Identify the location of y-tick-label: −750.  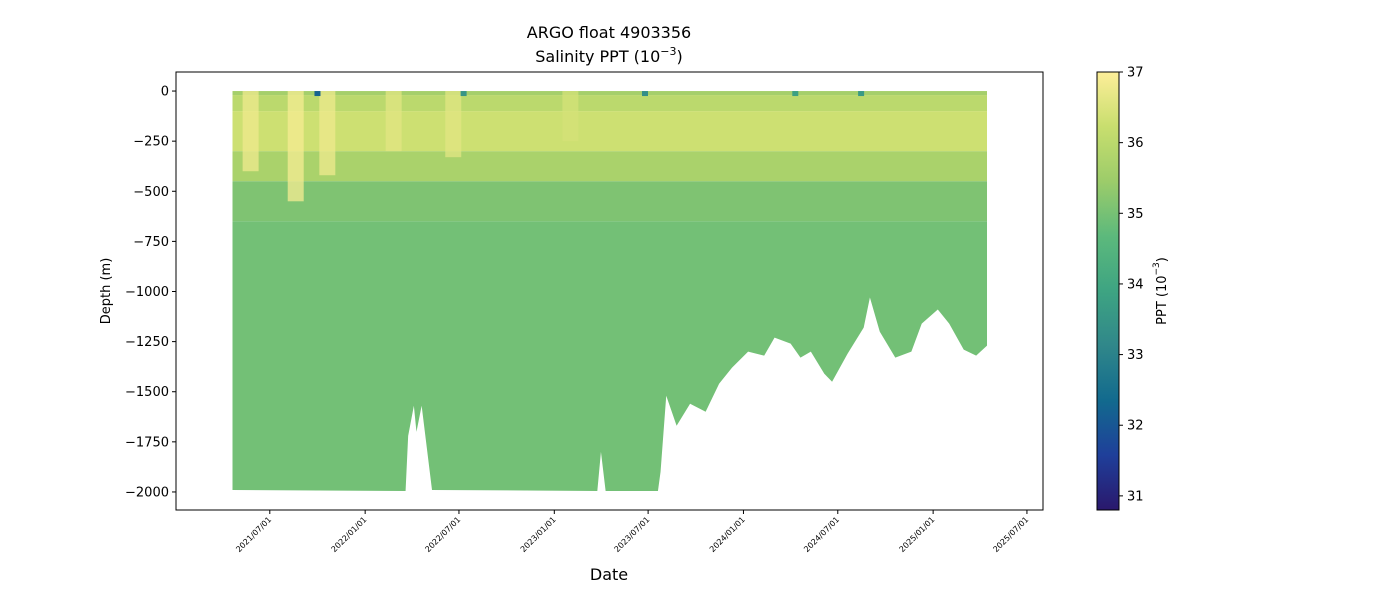
(151, 242).